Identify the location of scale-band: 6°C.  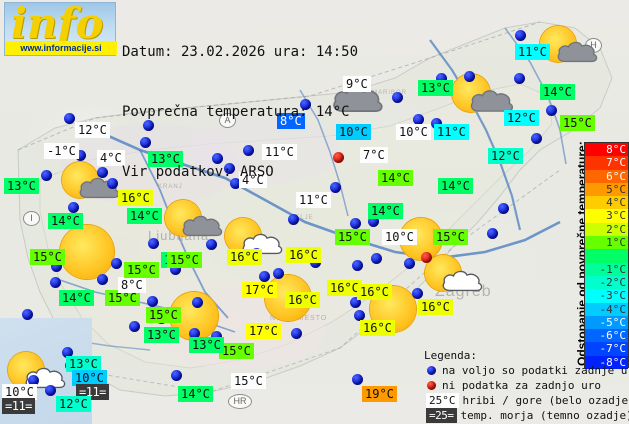
(606, 176).